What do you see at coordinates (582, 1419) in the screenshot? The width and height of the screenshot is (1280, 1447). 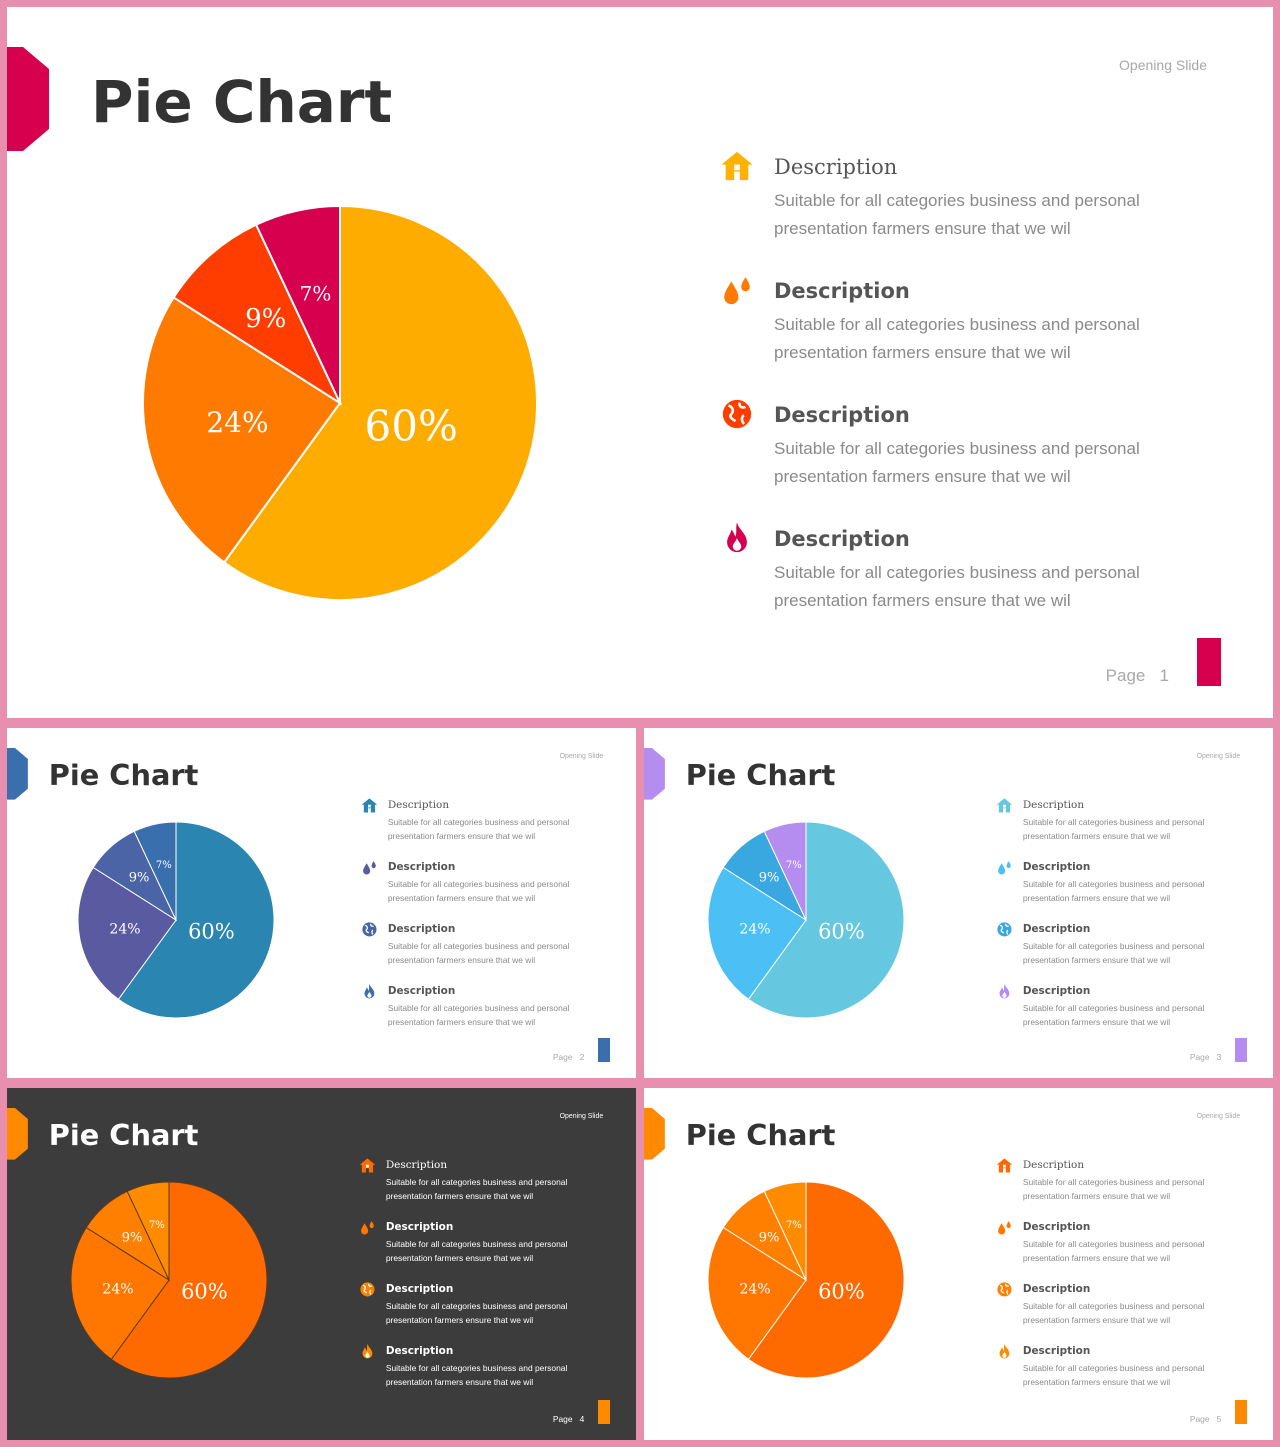 I see `page-number: 4` at bounding box center [582, 1419].